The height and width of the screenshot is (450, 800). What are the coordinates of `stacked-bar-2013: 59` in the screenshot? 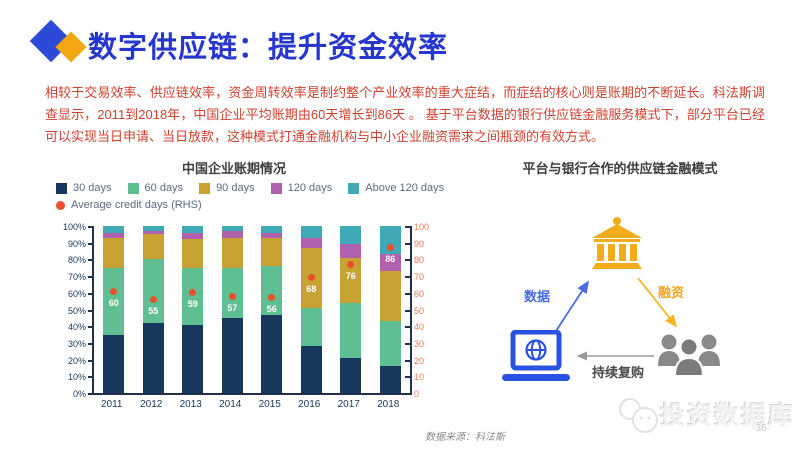 It's located at (193, 309).